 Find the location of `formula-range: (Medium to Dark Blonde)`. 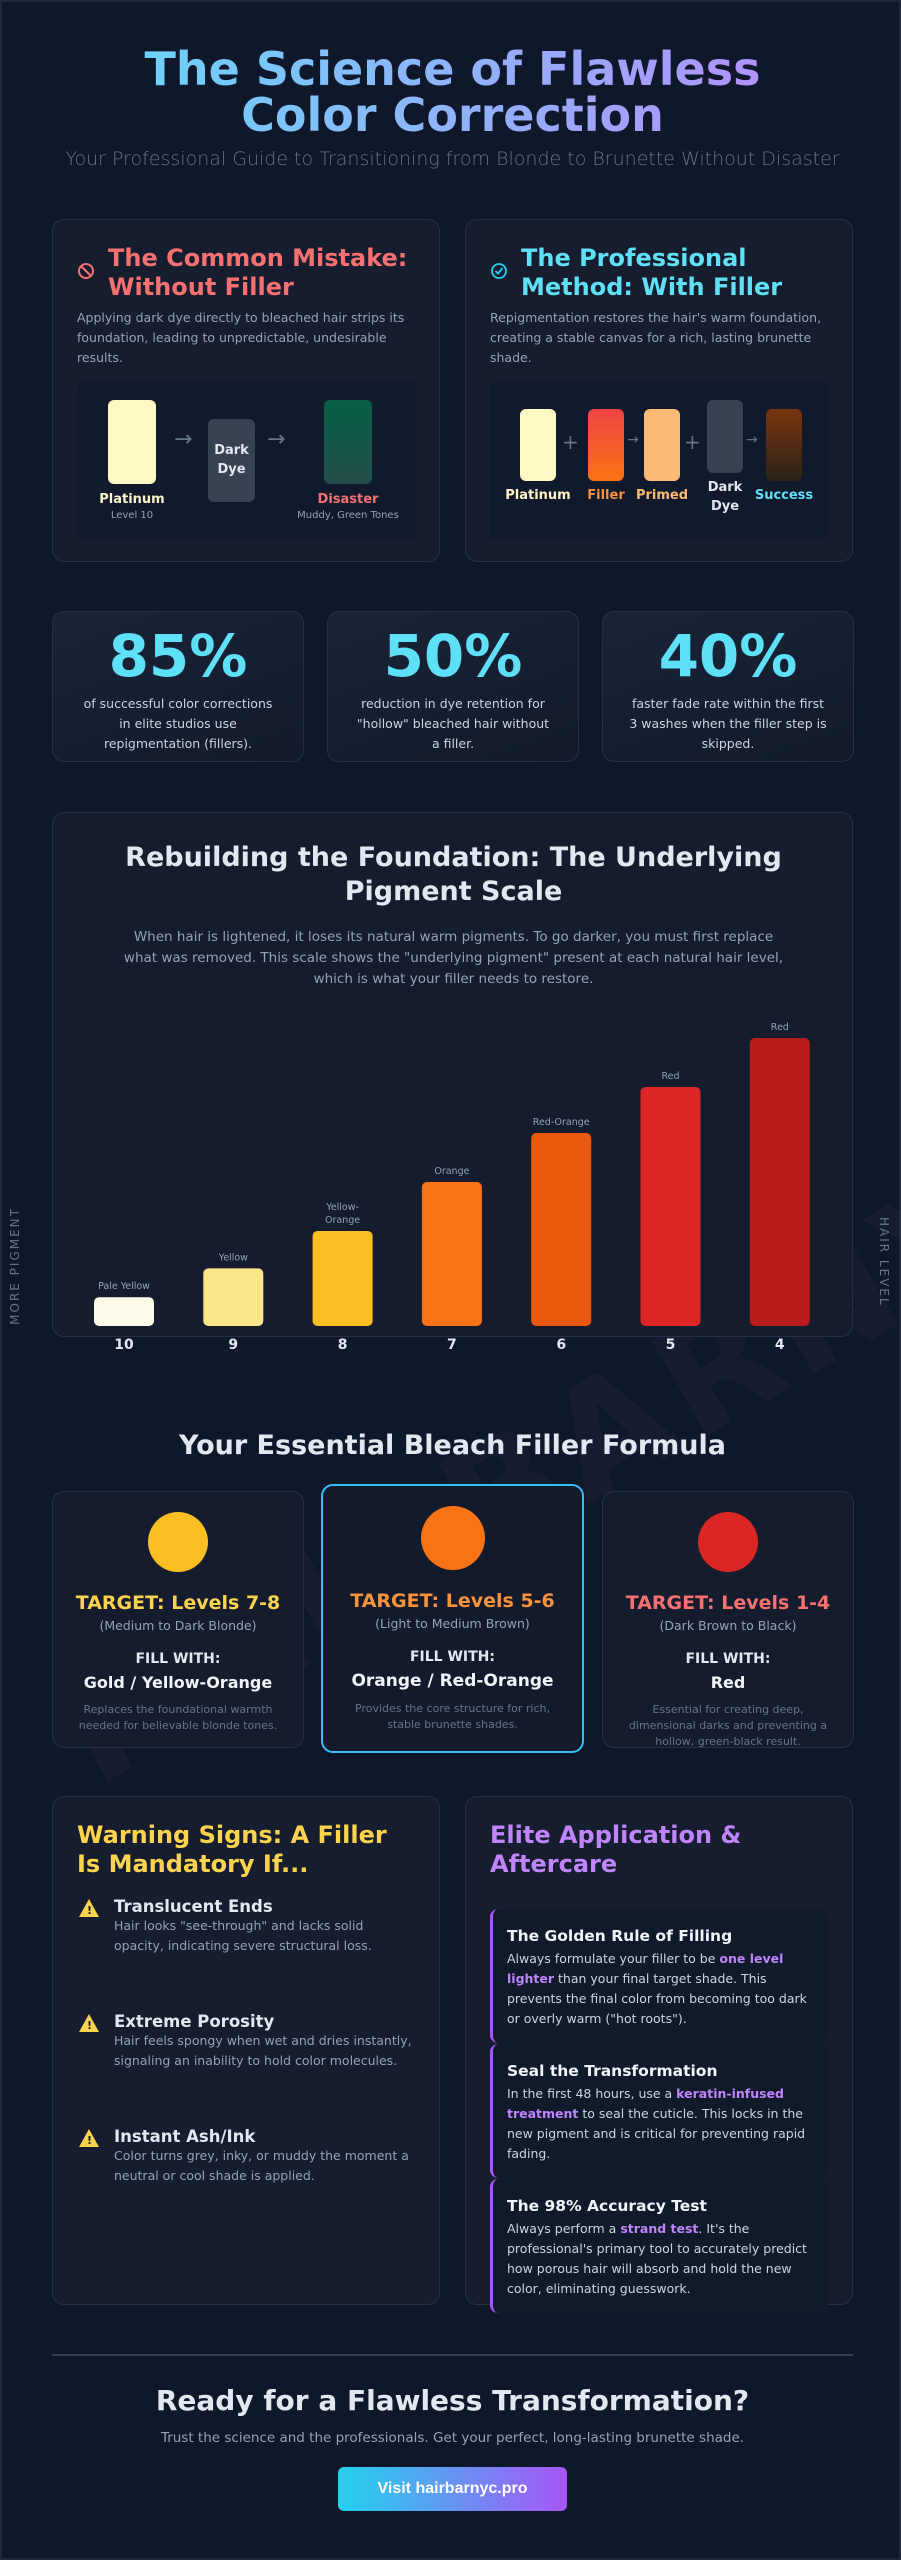

formula-range: (Medium to Dark Blonde) is located at coordinates (178, 1625).